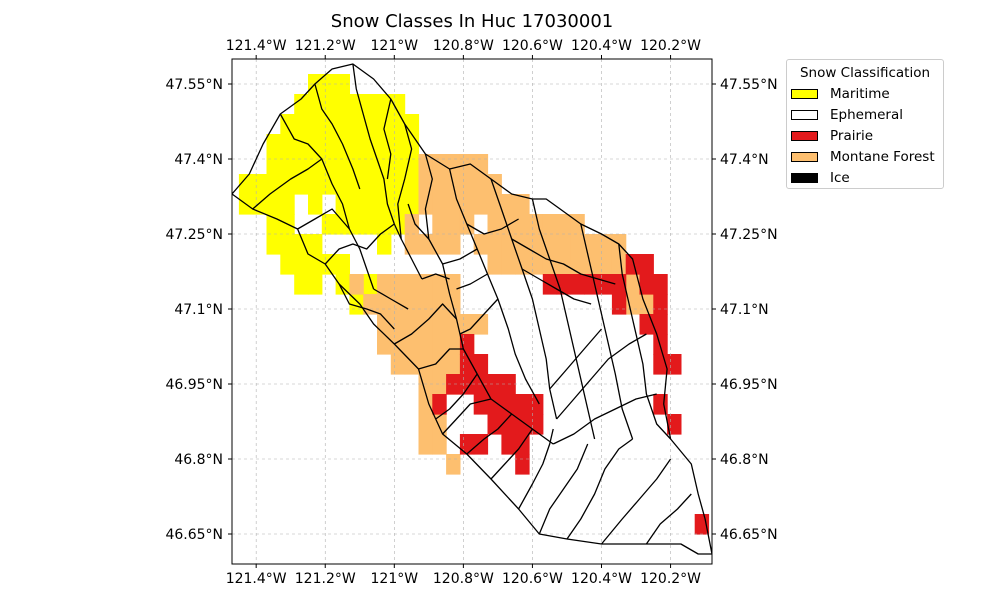 The image size is (1000, 600). I want to click on legend-item-maritime: Maritime, so click(840, 93).